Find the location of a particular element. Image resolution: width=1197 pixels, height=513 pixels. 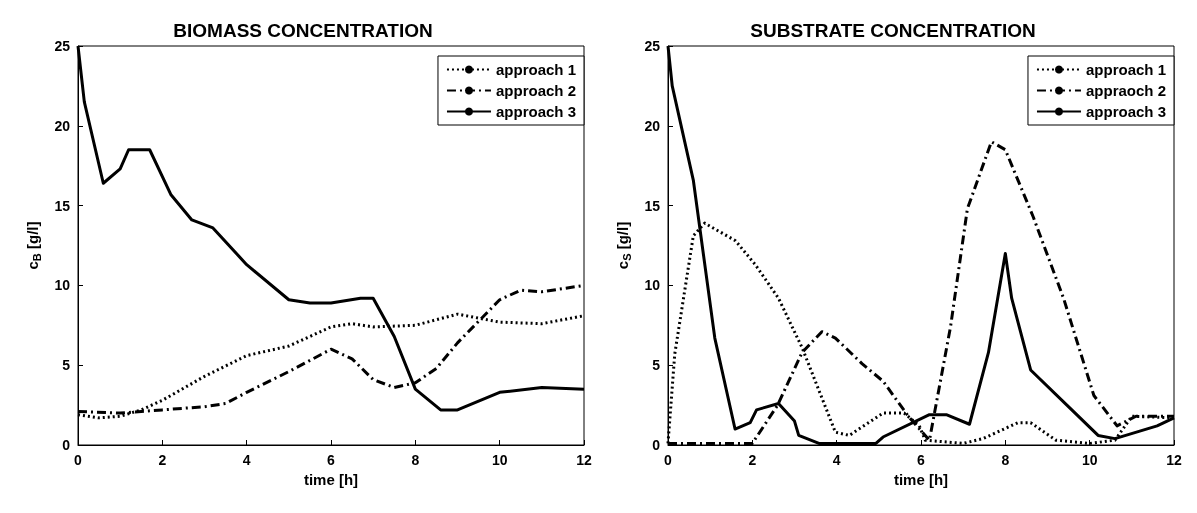

y-axis-title: cB [g/l] is located at coordinates (33, 245).